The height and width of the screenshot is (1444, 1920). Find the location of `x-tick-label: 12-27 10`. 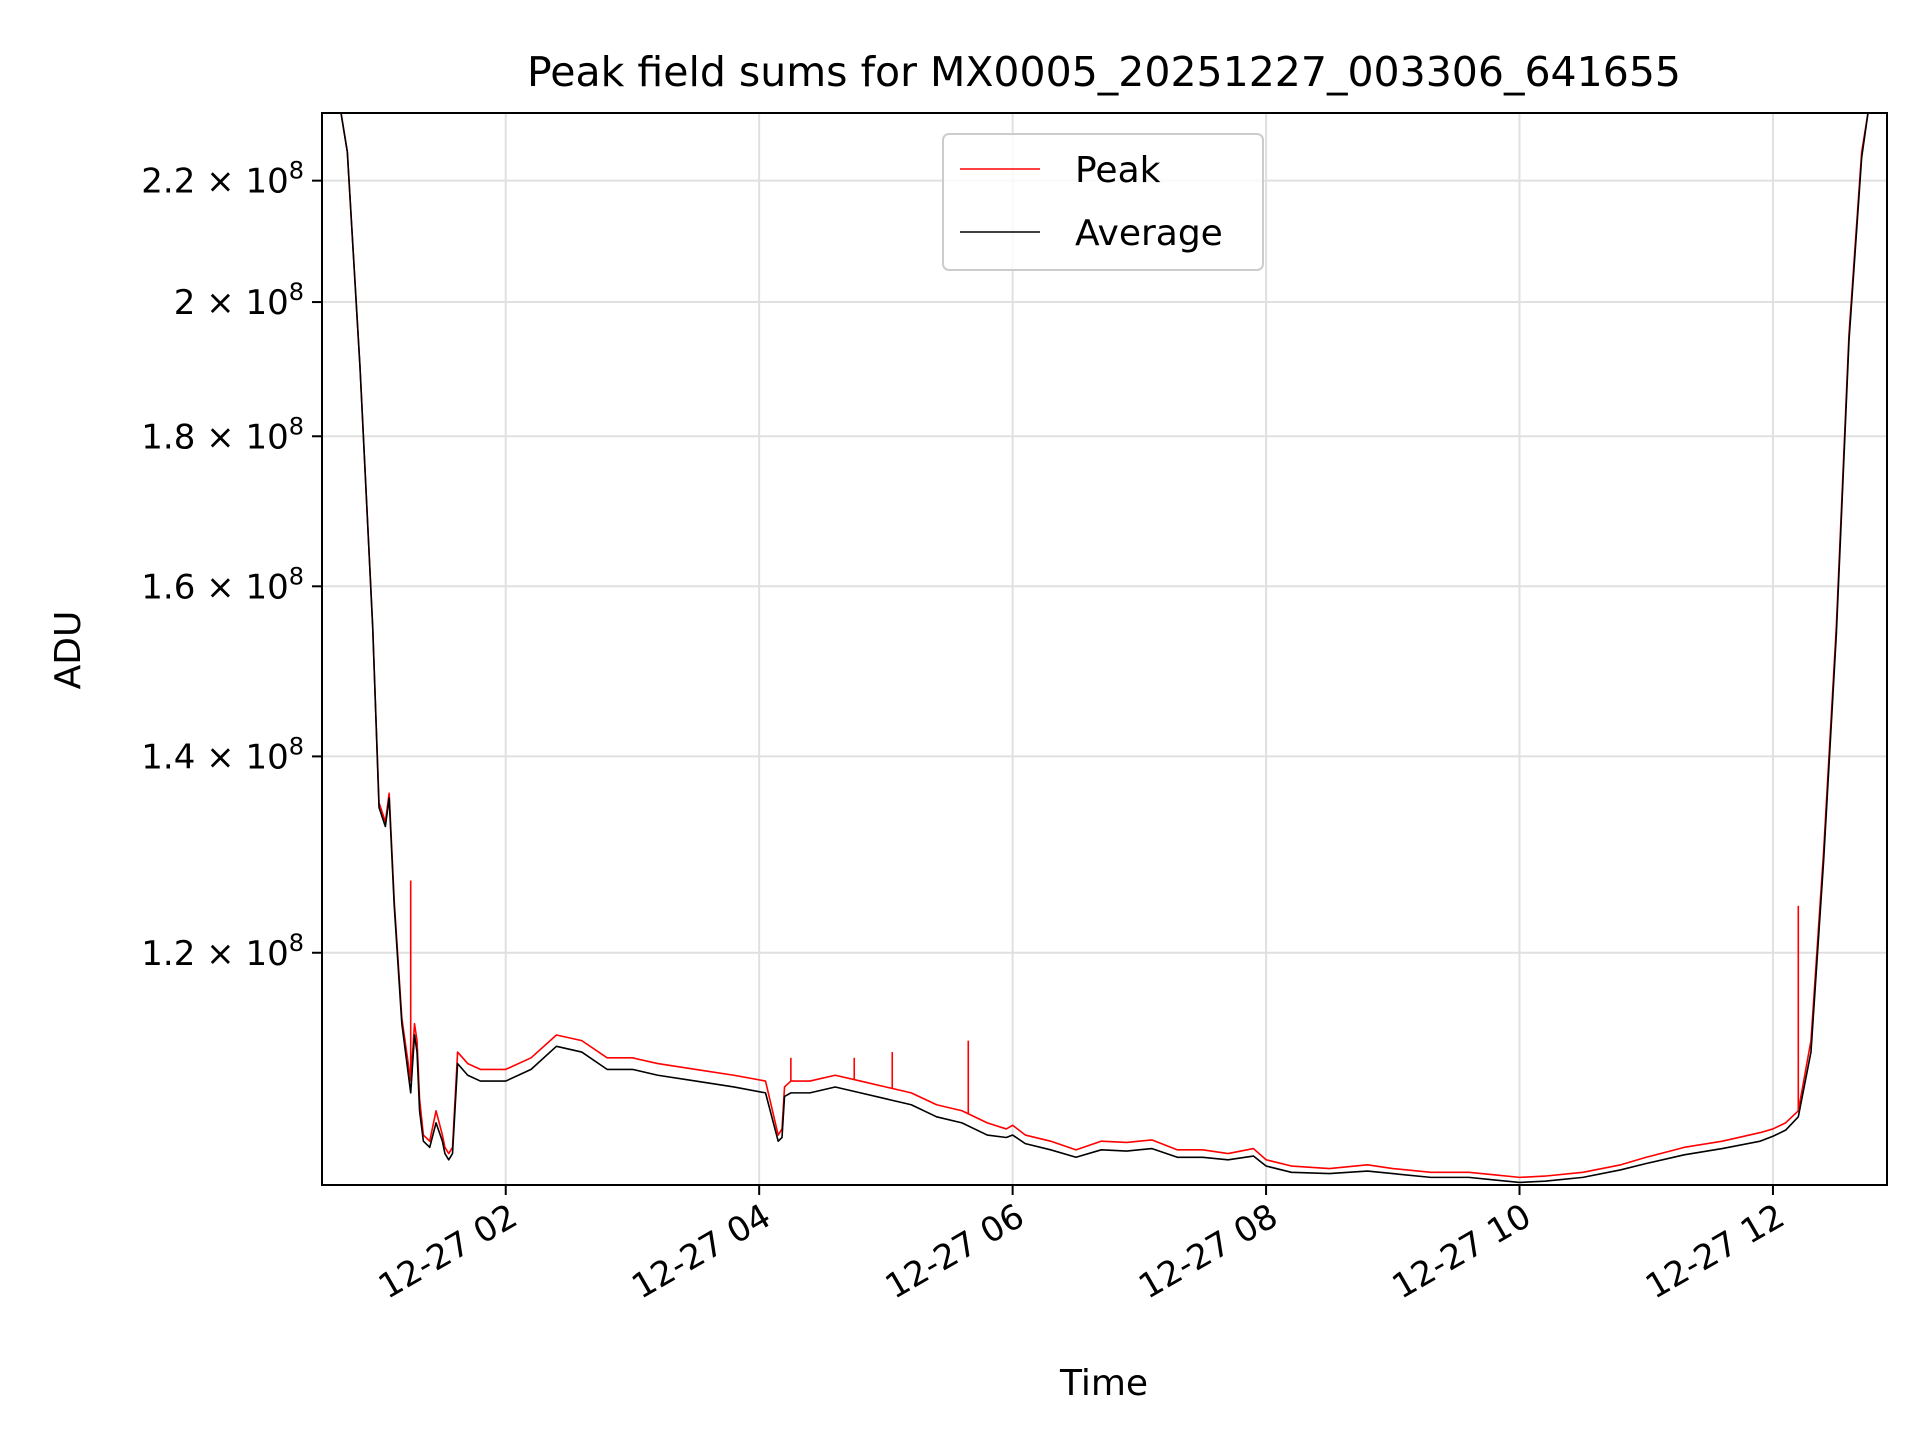

x-tick-label: 12-27 10 is located at coordinates (1462, 1251).